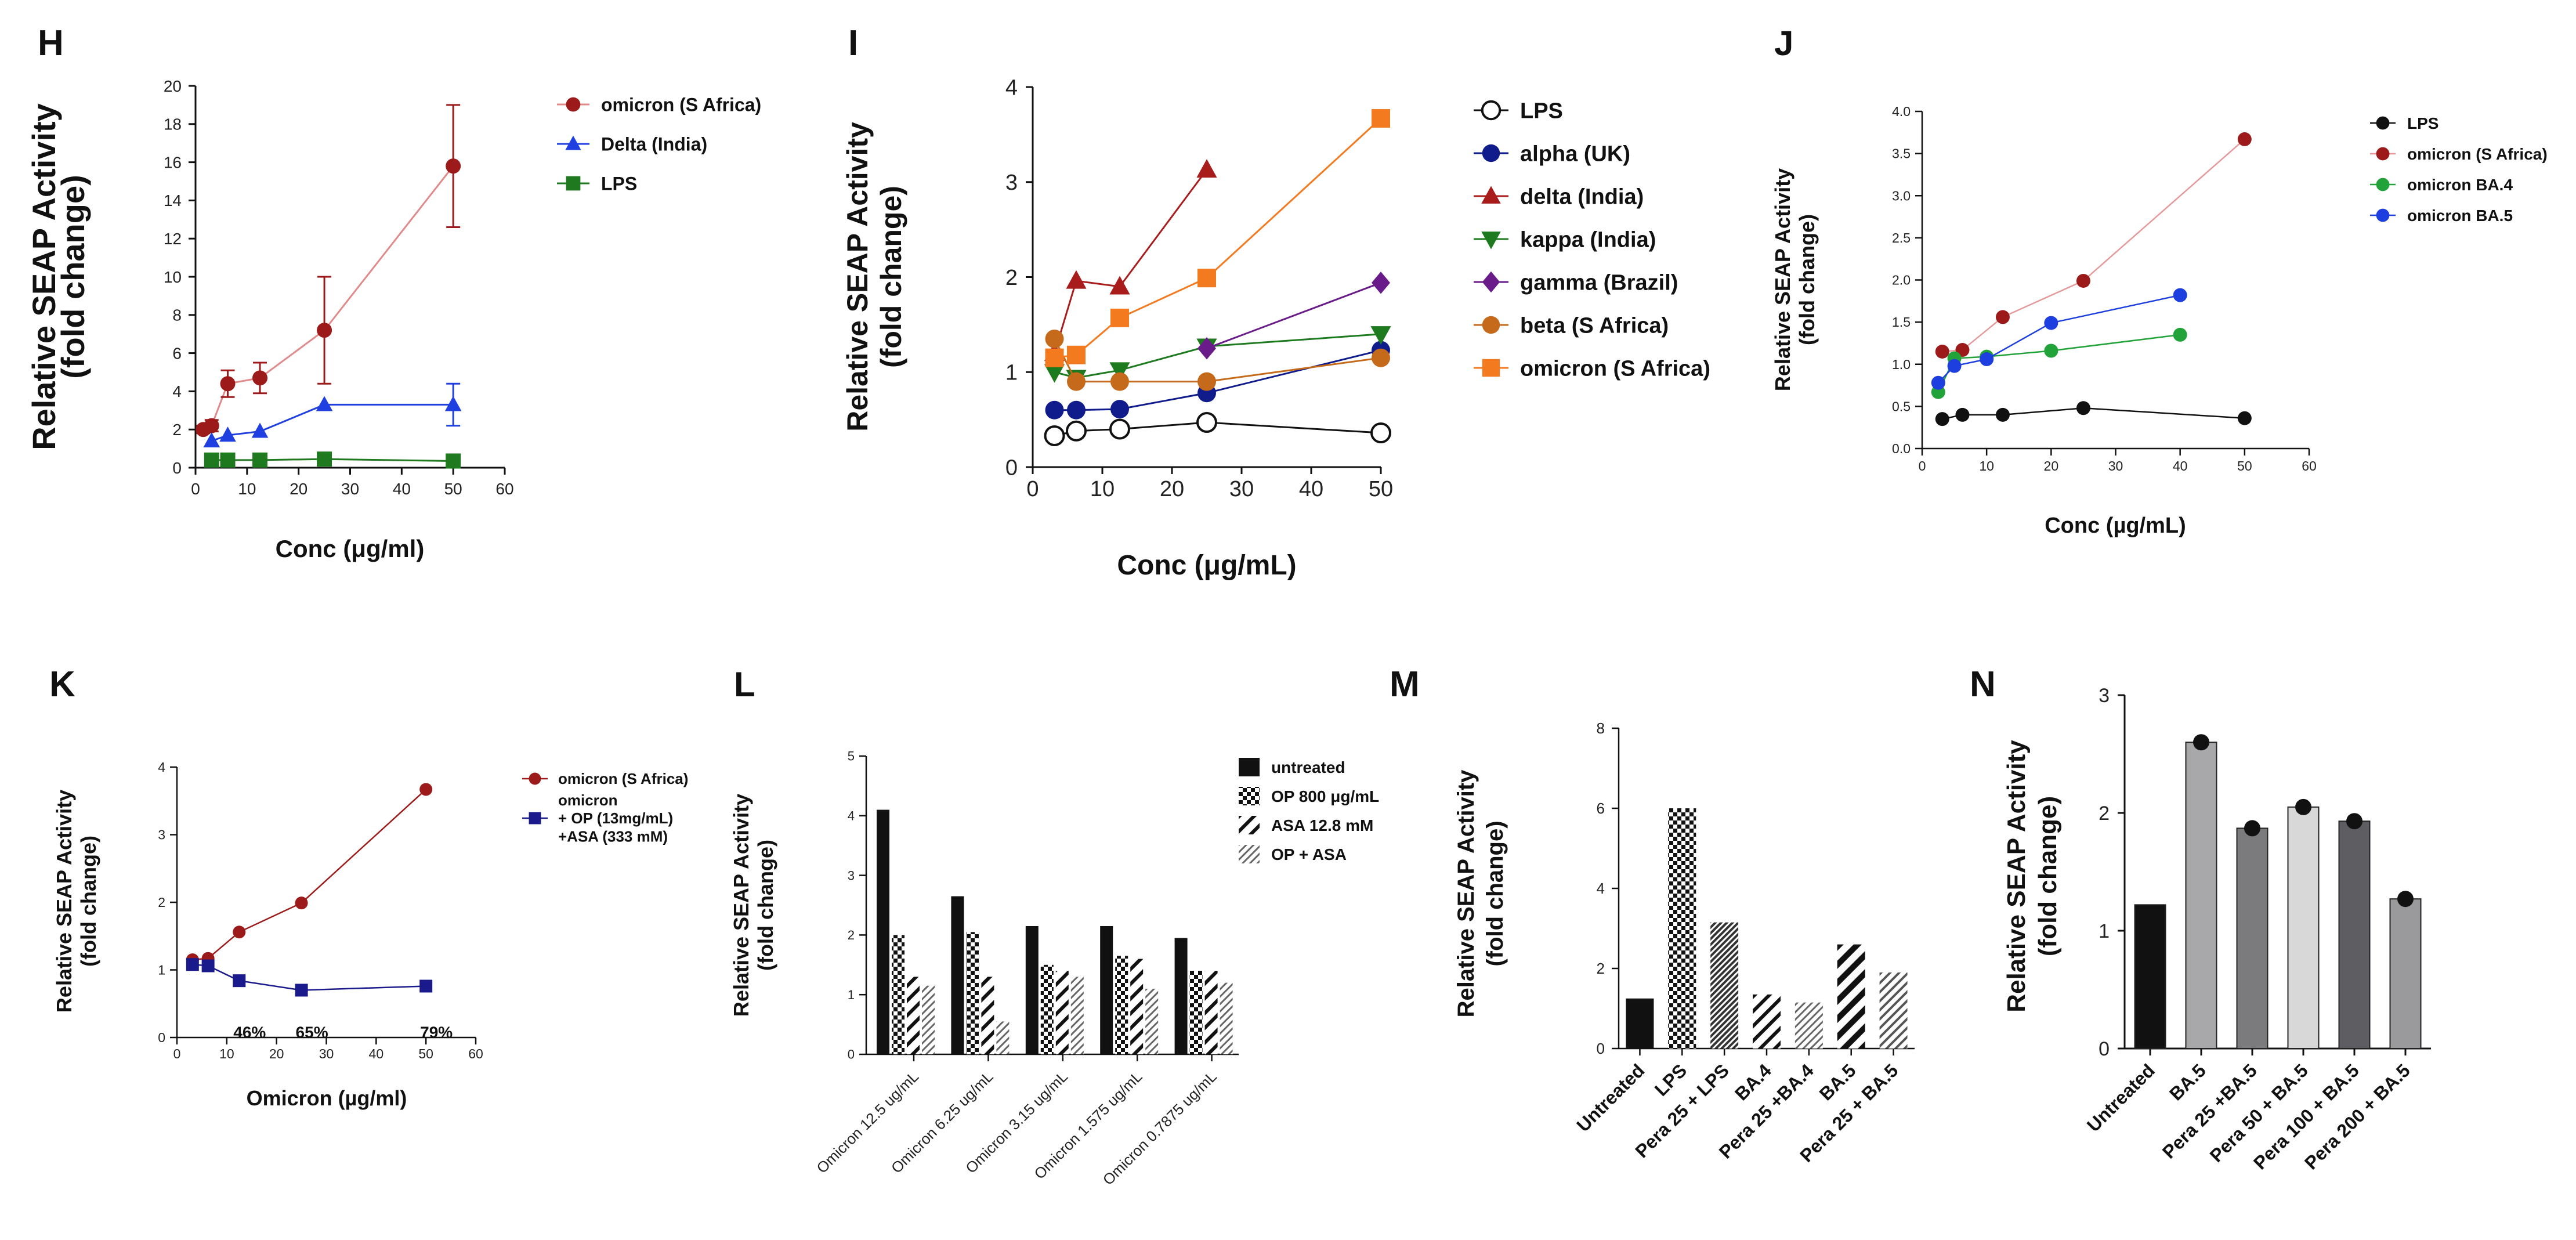 The height and width of the screenshot is (1240, 2576). Describe the element at coordinates (504, 489) in the screenshot. I see `x-tick-label: 60` at that location.